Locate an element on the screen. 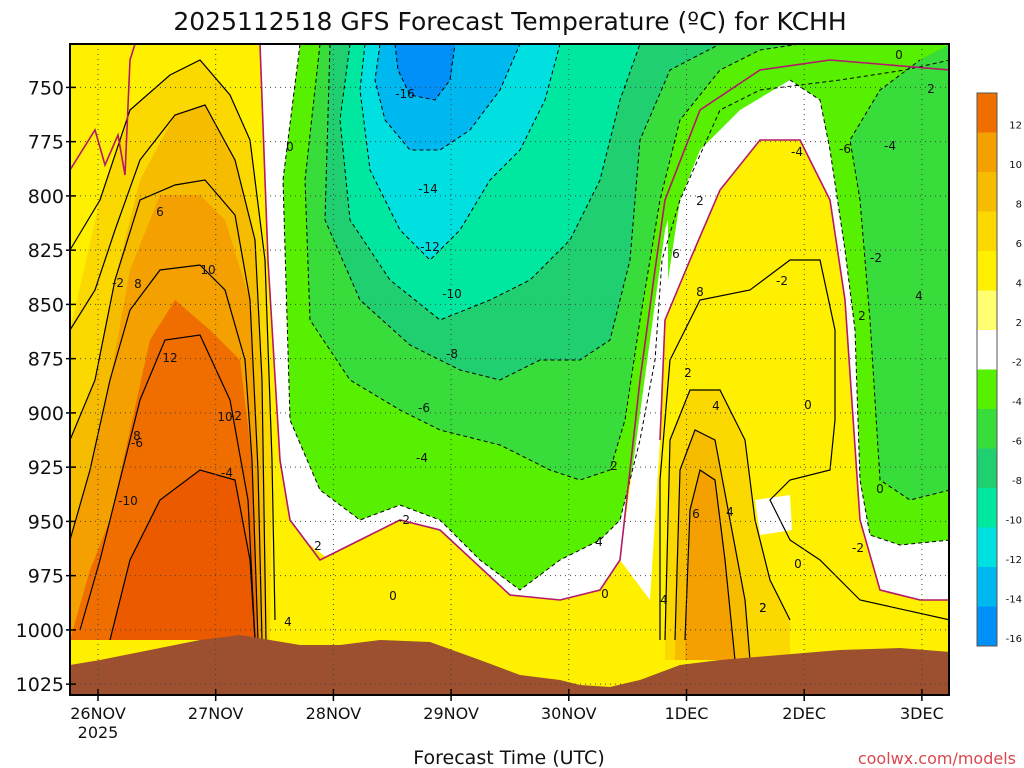  x-tick-label: 2DEC is located at coordinates (804, 713).